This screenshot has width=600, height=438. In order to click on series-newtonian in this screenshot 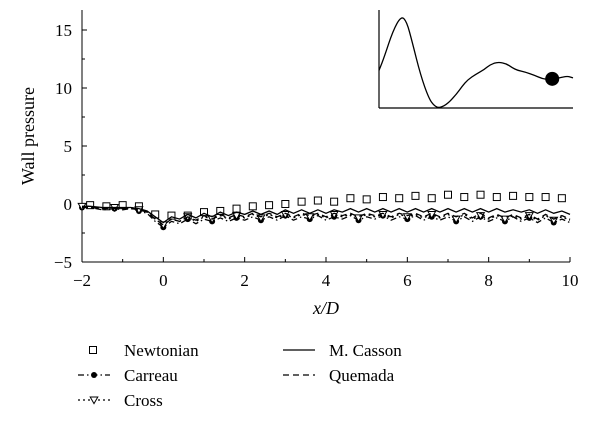, I will do `click(326, 205)`.